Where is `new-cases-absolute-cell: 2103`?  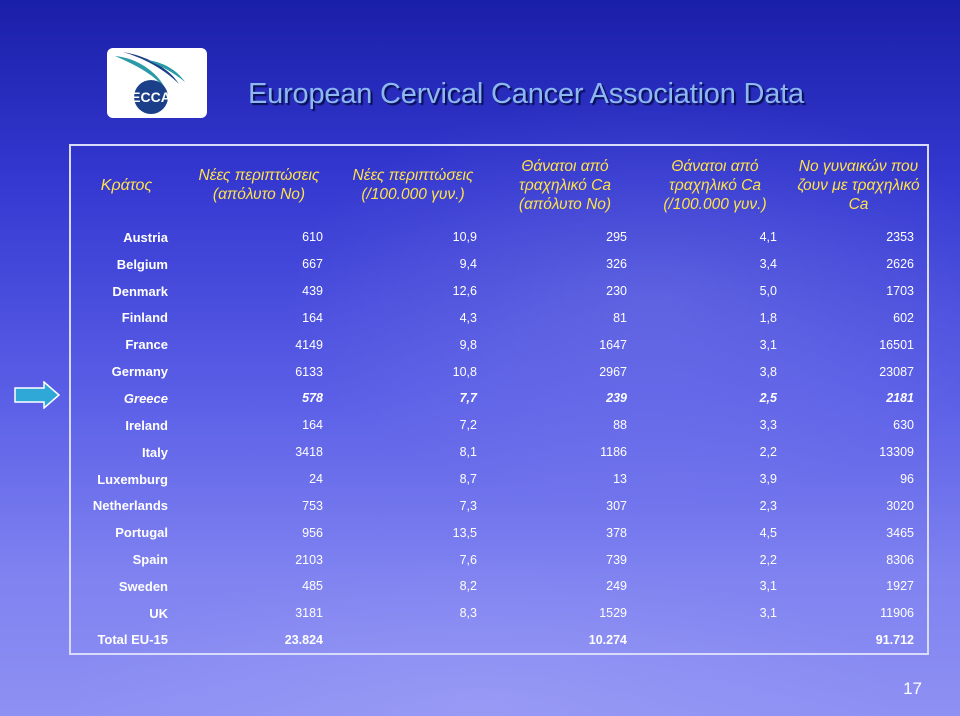 new-cases-absolute-cell: 2103 is located at coordinates (309, 559).